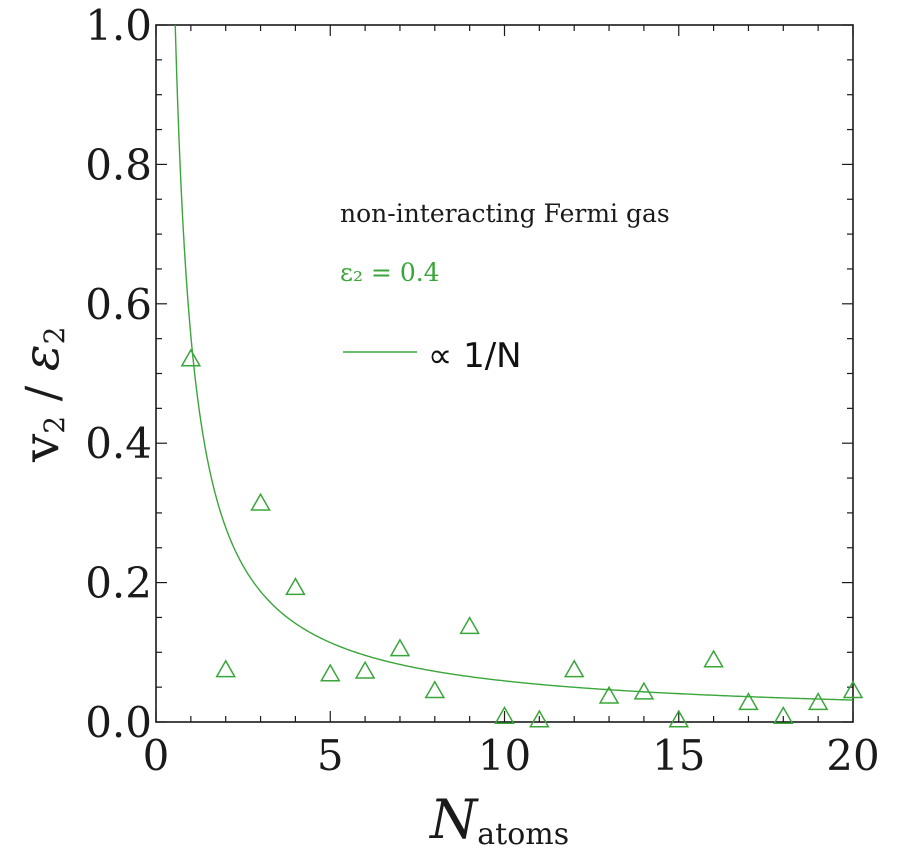 This screenshot has width=898, height=853. I want to click on y-tick-labels: 0.0 0.2 0.4 0.6 0.8 1.0, so click(118, 374).